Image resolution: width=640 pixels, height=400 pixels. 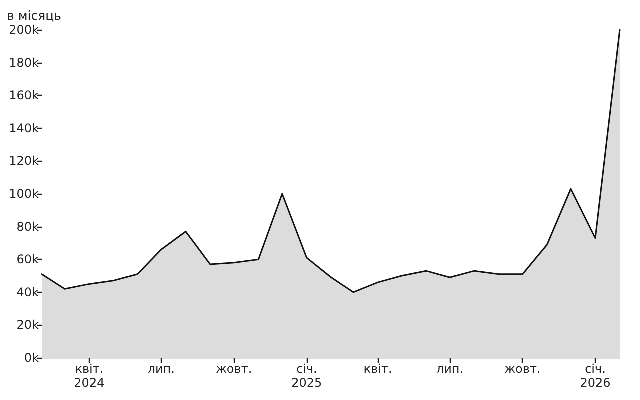 I want to click on x-tick-label: січ. 2026, so click(x=595, y=376).